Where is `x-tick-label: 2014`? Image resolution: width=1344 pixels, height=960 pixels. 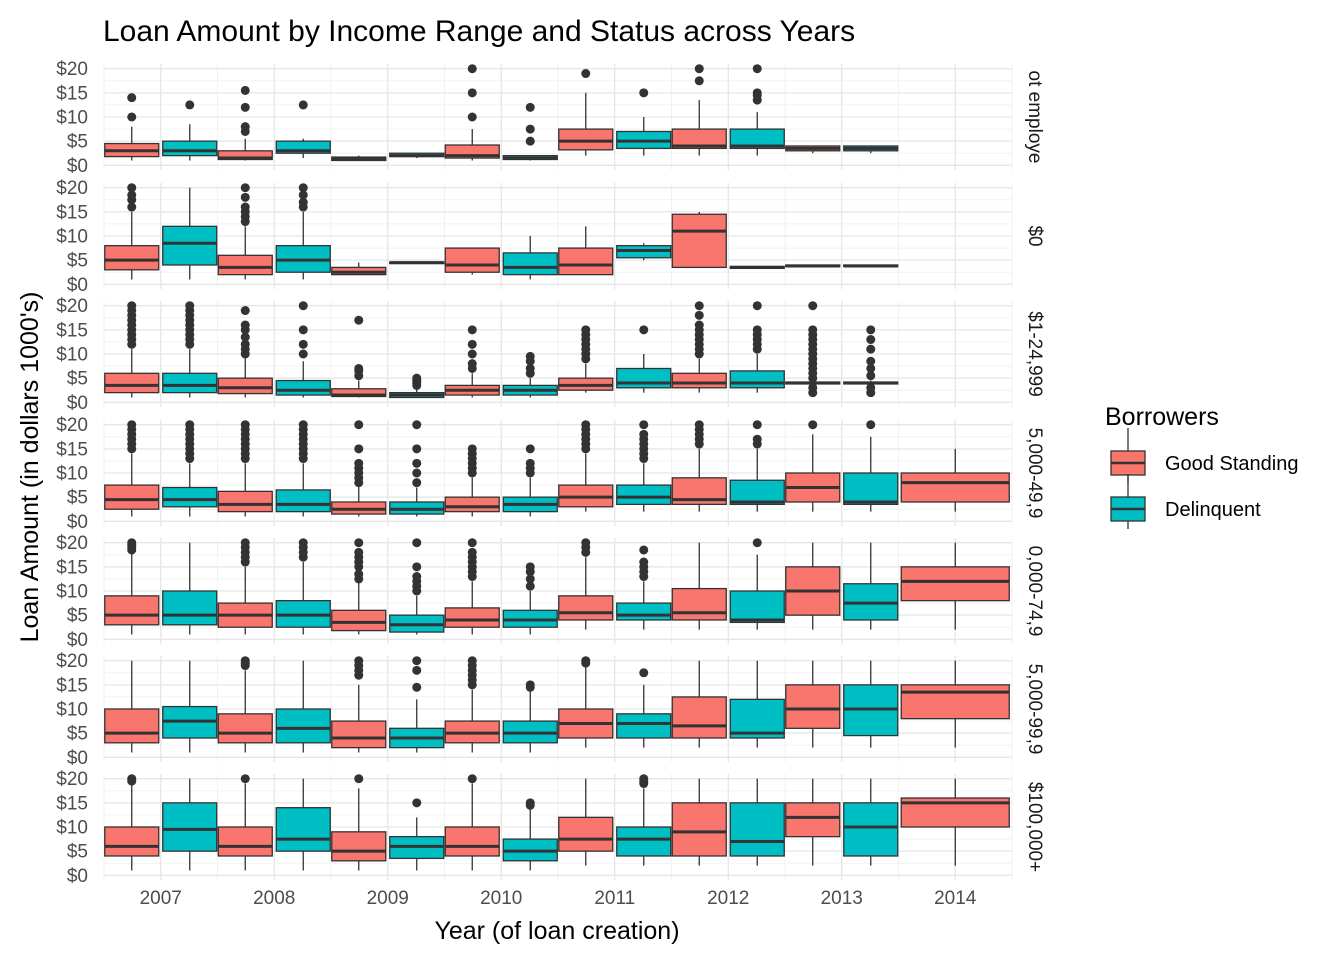
x-tick-label: 2014 is located at coordinates (955, 898).